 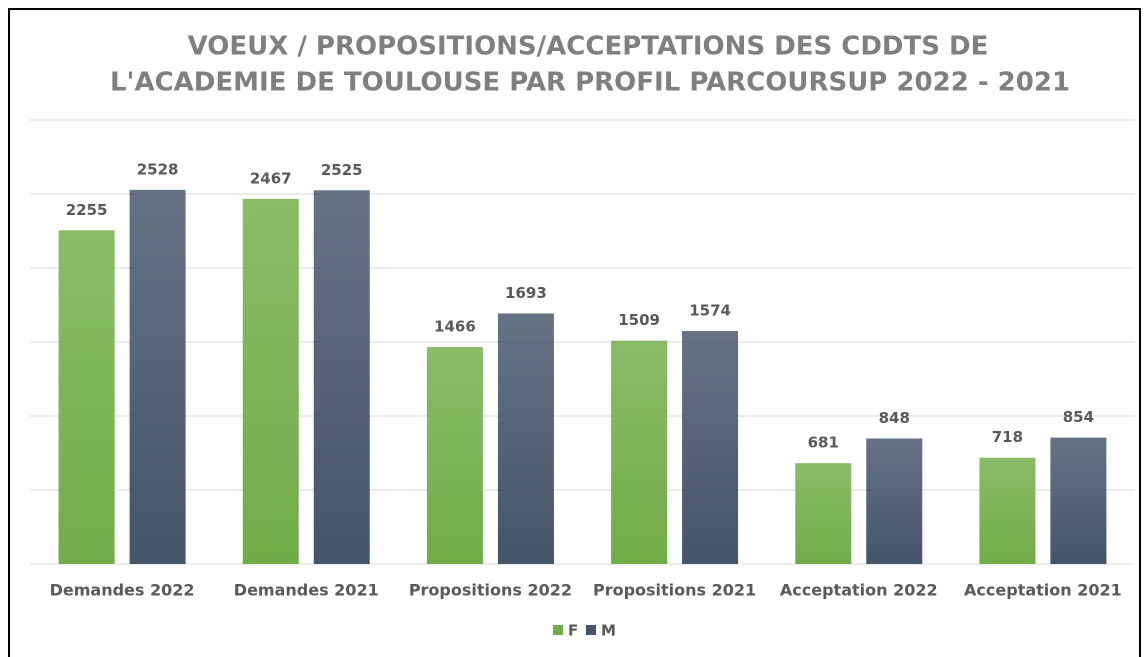 What do you see at coordinates (1007, 437) in the screenshot?
I see `data-label: 718` at bounding box center [1007, 437].